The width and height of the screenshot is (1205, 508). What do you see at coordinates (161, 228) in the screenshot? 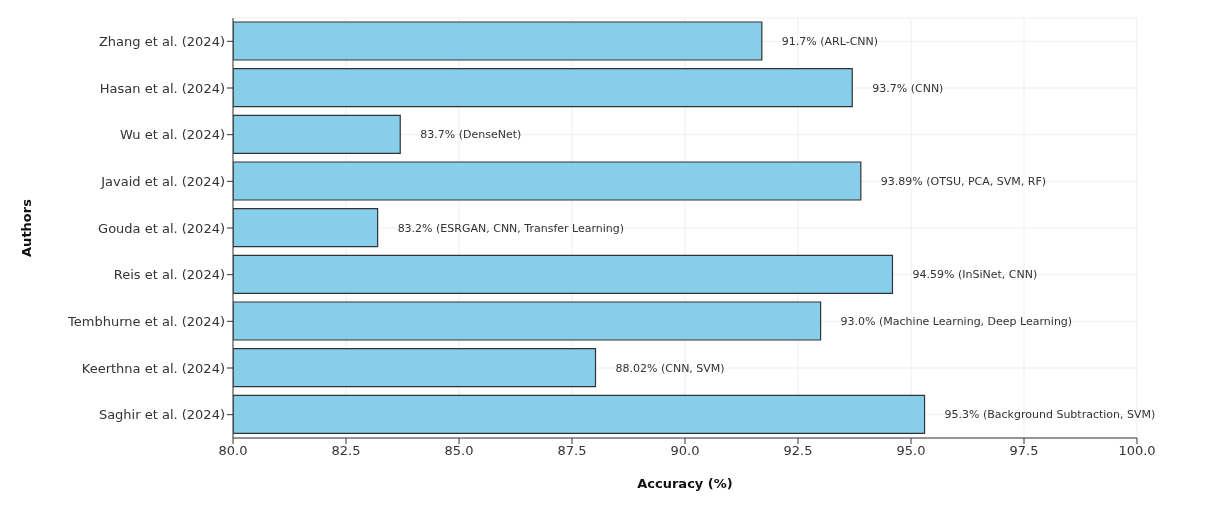
I see `y-tick-label: Gouda et al. (2024)` at bounding box center [161, 228].